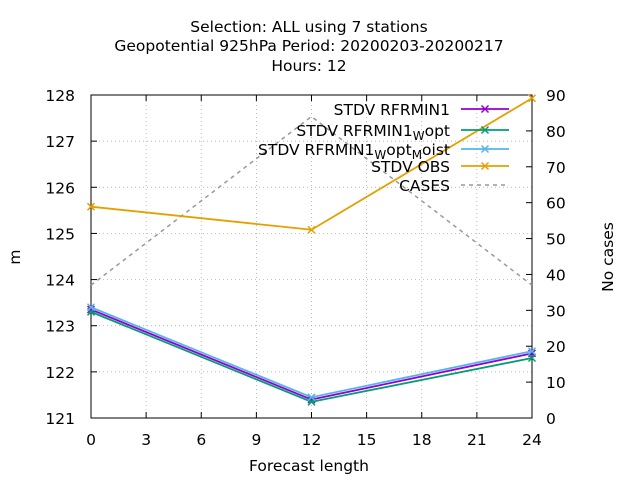 This screenshot has width=640, height=480. I want to click on legend-item: STDV RFRMIN1WoptMoist, so click(383, 151).